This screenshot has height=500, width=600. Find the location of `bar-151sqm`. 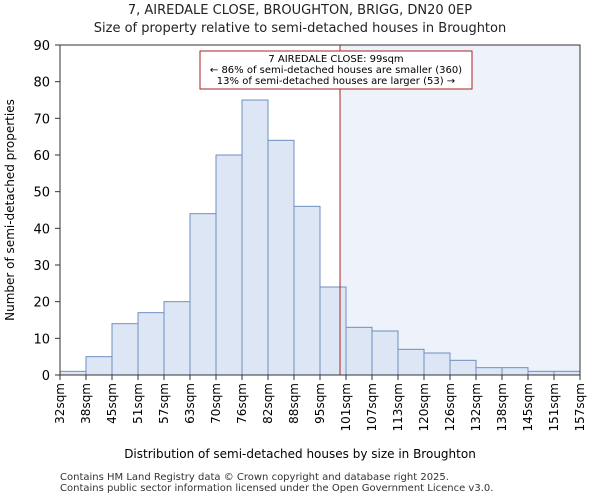

bar-151sqm is located at coordinates (567, 373).